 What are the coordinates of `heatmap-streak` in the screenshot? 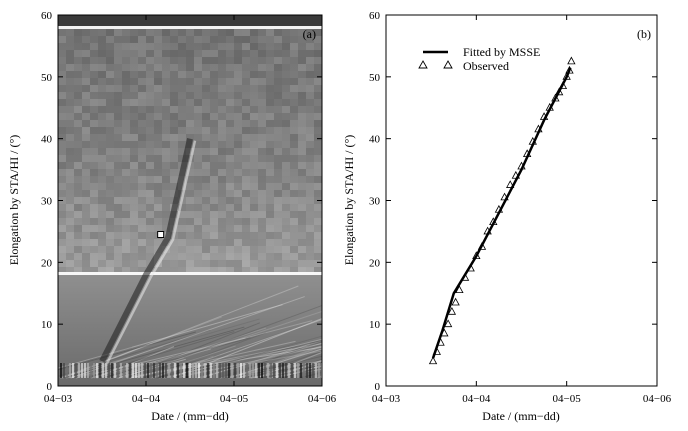 It's located at (239, 359).